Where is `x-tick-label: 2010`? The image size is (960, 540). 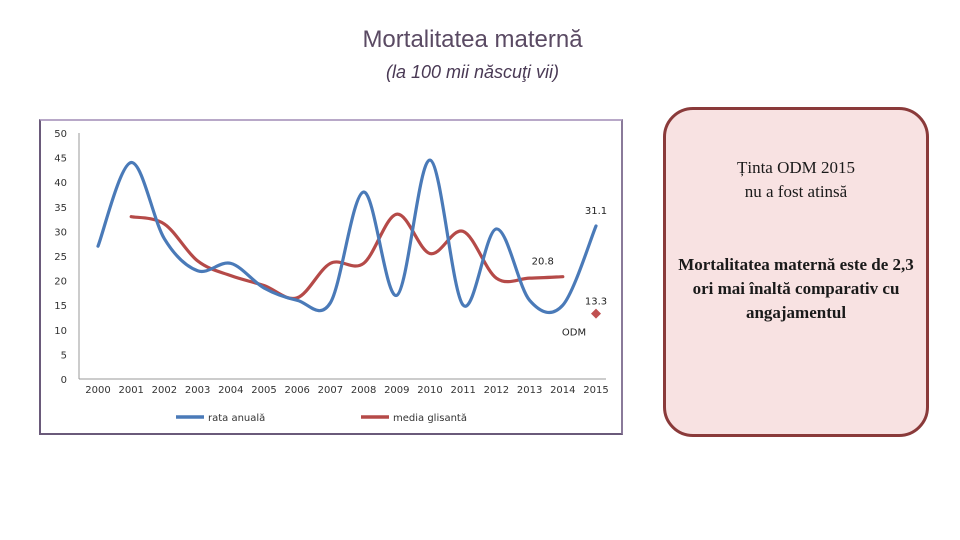 x-tick-label: 2010 is located at coordinates (429, 390).